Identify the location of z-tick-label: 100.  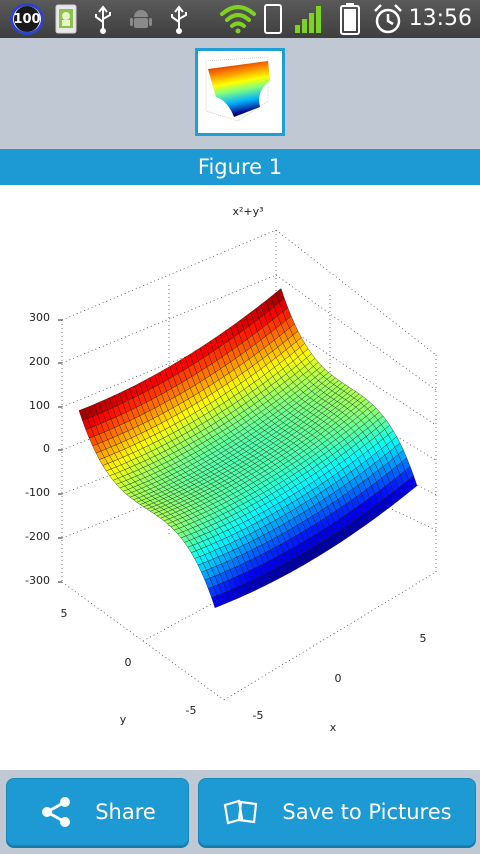
(39, 405).